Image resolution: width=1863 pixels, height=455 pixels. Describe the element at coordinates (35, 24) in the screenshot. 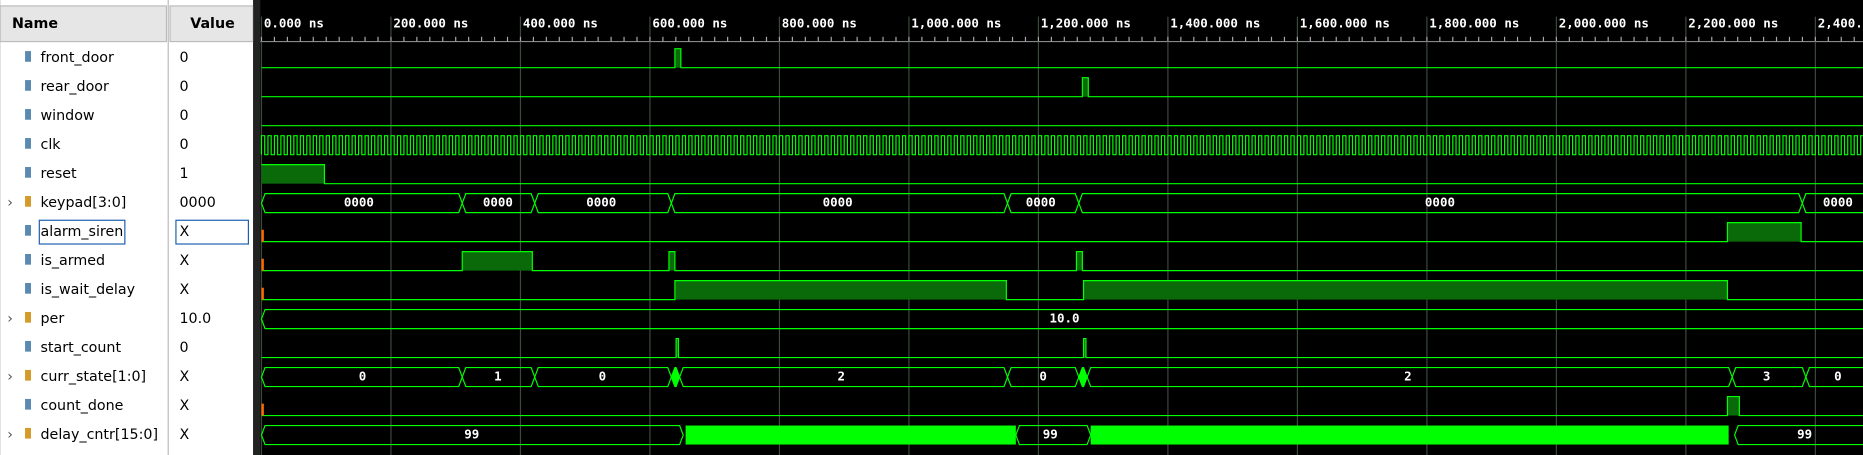

I see `header-label: Name` at that location.